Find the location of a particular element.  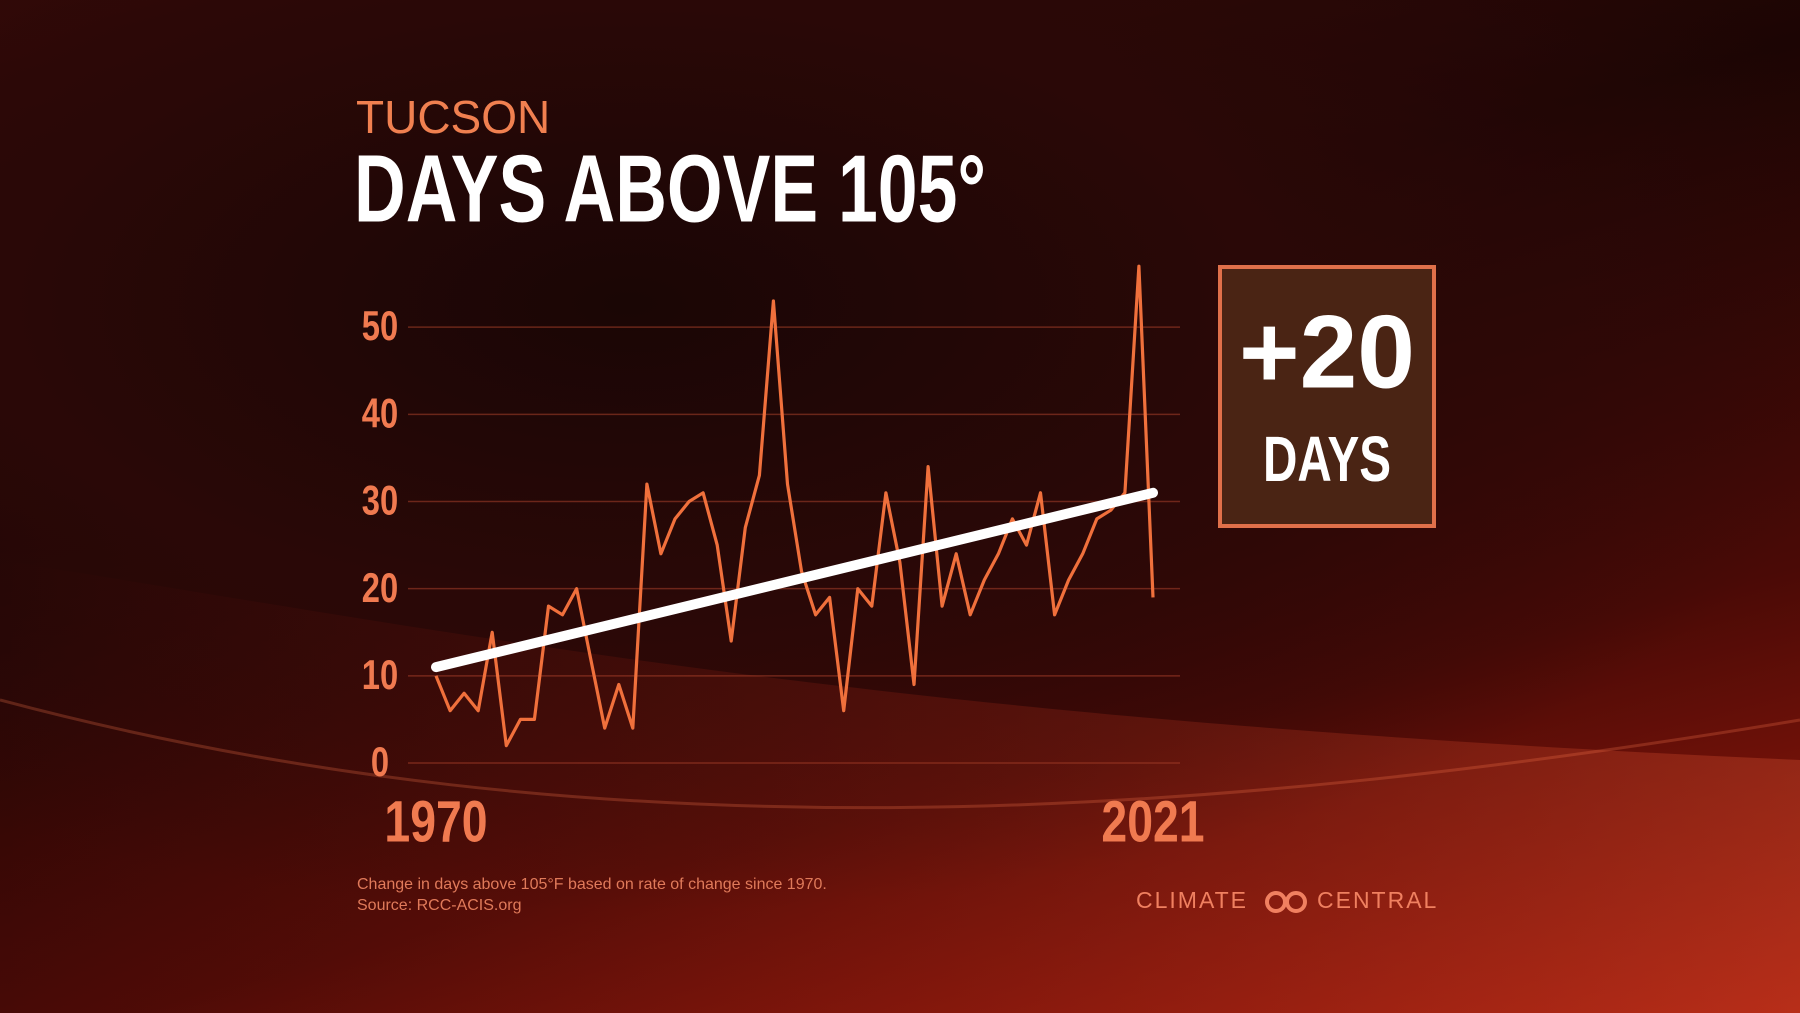

y-tick-label: 30 is located at coordinates (380, 500).